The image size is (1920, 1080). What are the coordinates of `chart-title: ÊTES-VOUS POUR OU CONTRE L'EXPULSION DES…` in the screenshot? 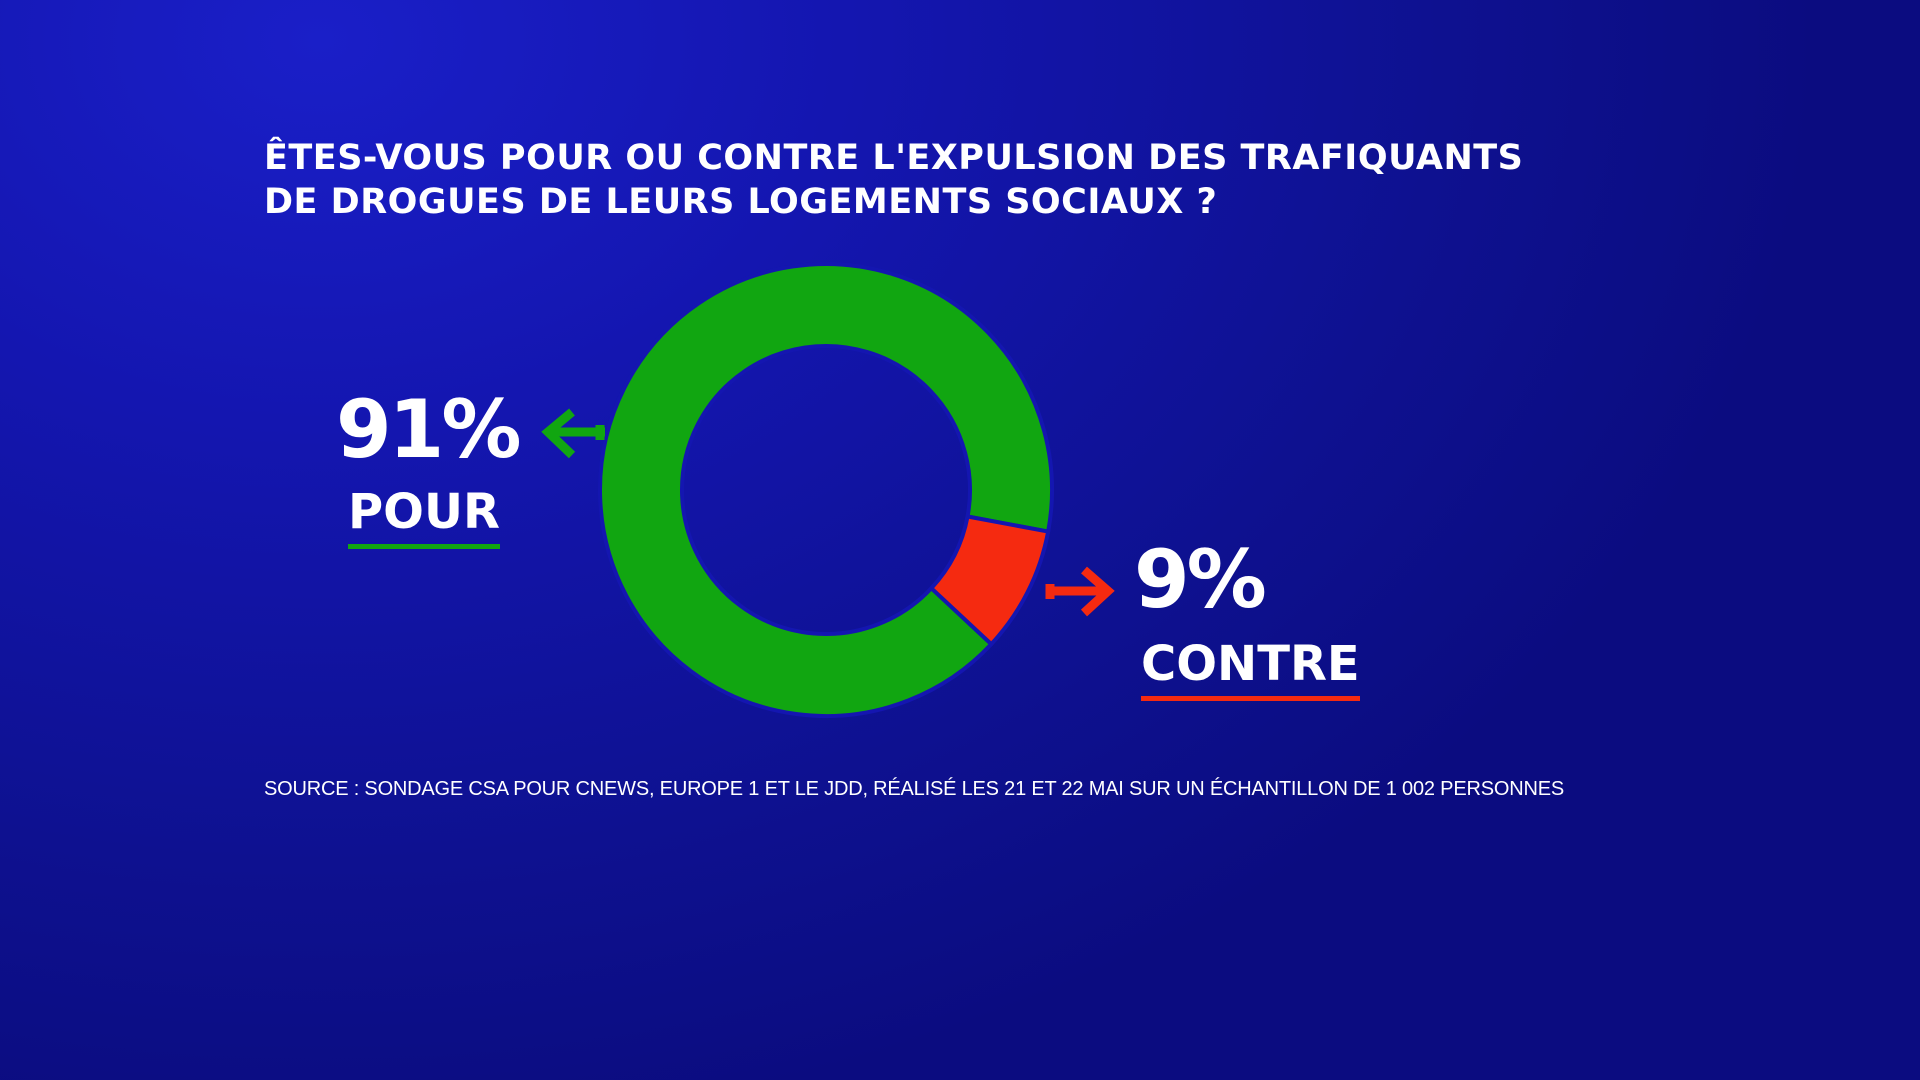 It's located at (914, 180).